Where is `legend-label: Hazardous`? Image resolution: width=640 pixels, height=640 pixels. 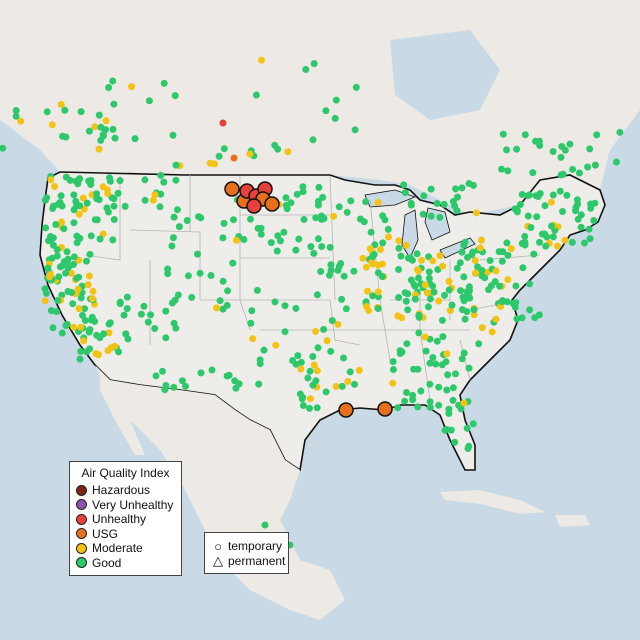
legend-label: Hazardous is located at coordinates (121, 490).